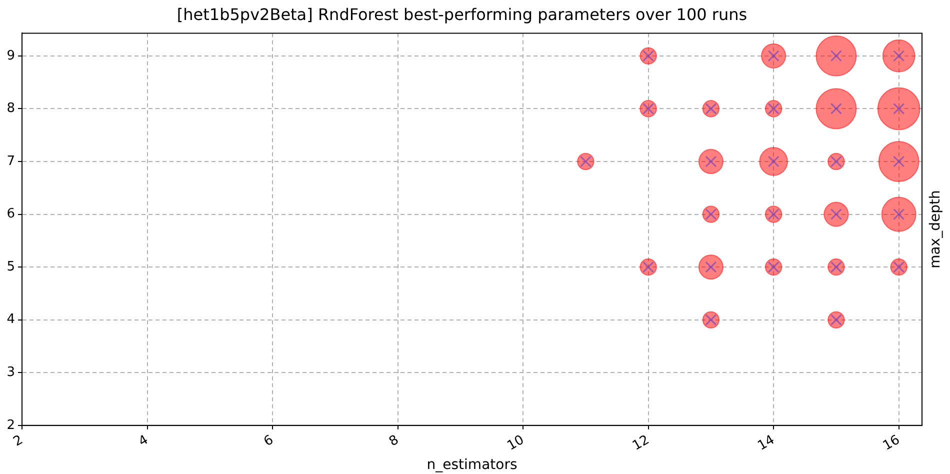 The height and width of the screenshot is (474, 950). What do you see at coordinates (394, 441) in the screenshot?
I see `x-tick-label: 8` at bounding box center [394, 441].